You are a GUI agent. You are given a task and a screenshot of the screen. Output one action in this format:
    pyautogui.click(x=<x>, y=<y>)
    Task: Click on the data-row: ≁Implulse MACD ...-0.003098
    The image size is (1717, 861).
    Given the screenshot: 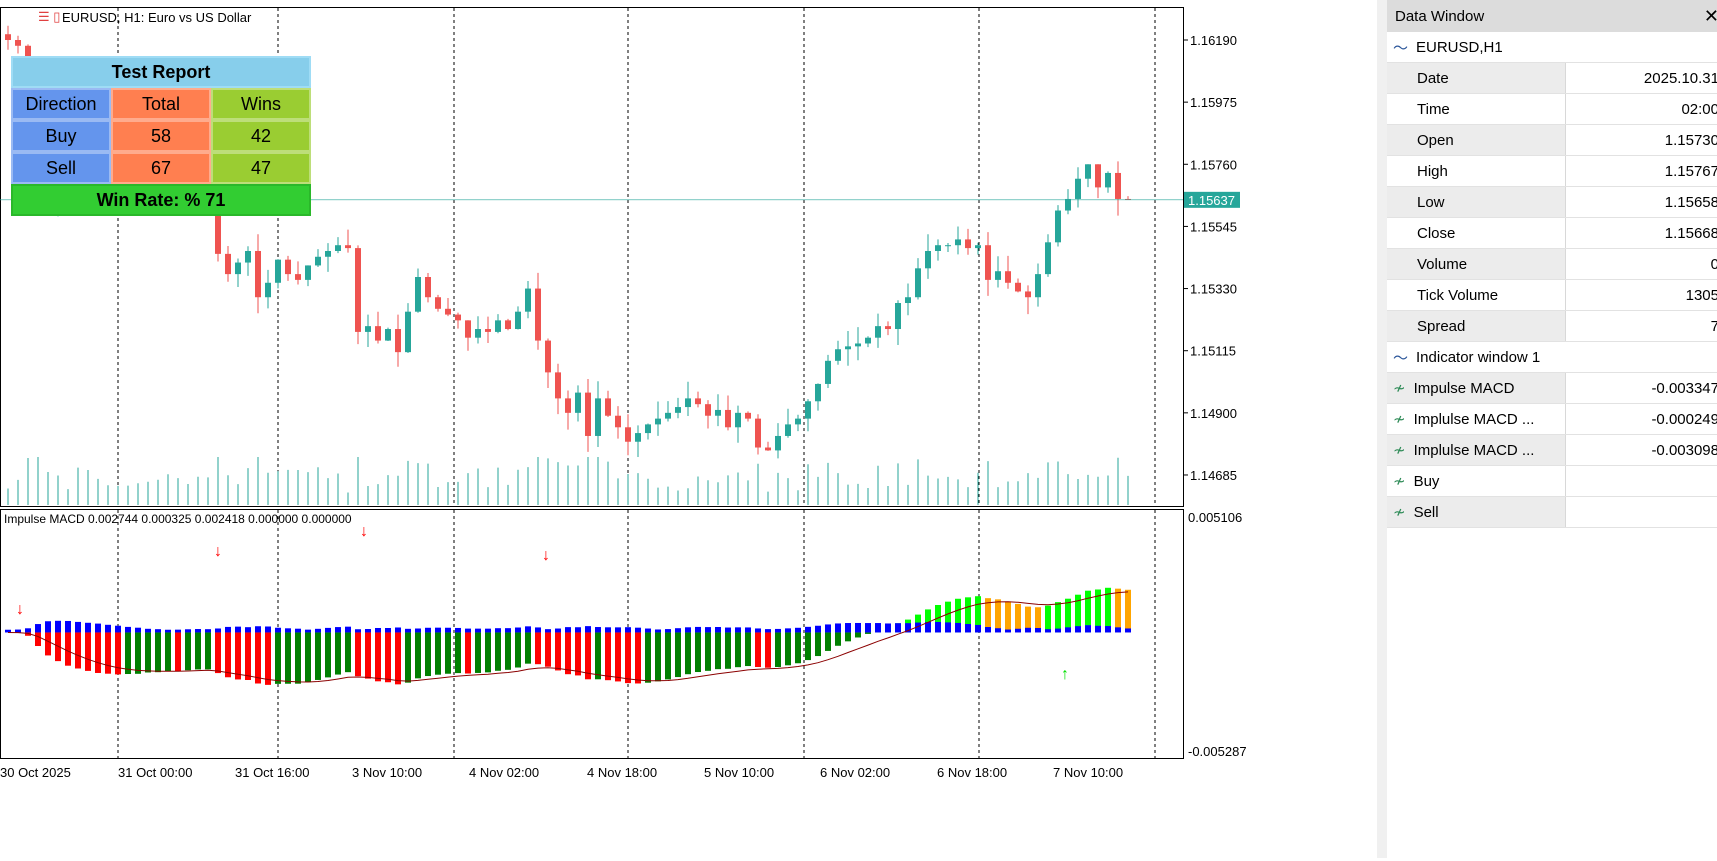 What is the action you would take?
    pyautogui.click(x=1552, y=450)
    